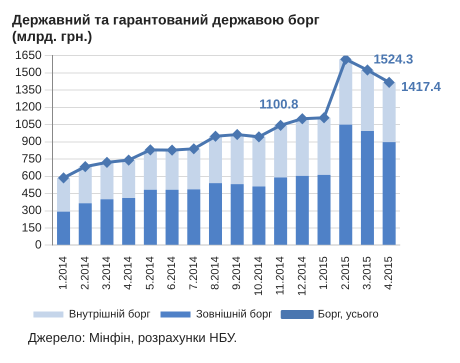  I want to click on y-tick-label: 1050, so click(28, 123).